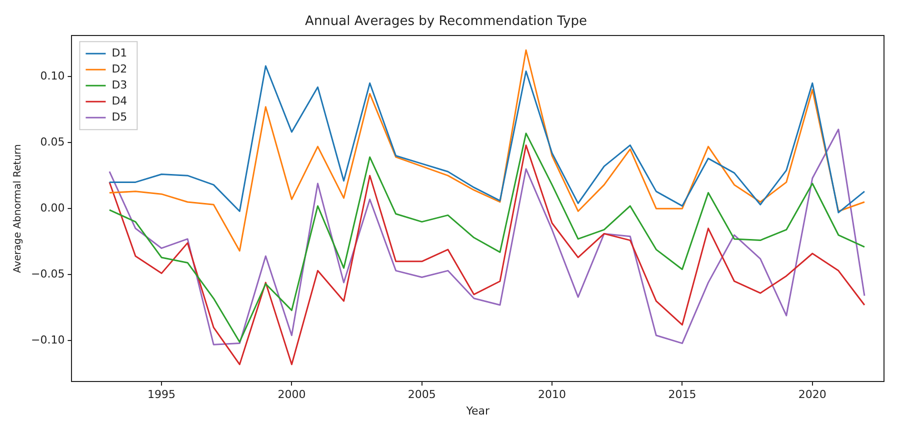  I want to click on x-tick-label: 2010, so click(552, 395).